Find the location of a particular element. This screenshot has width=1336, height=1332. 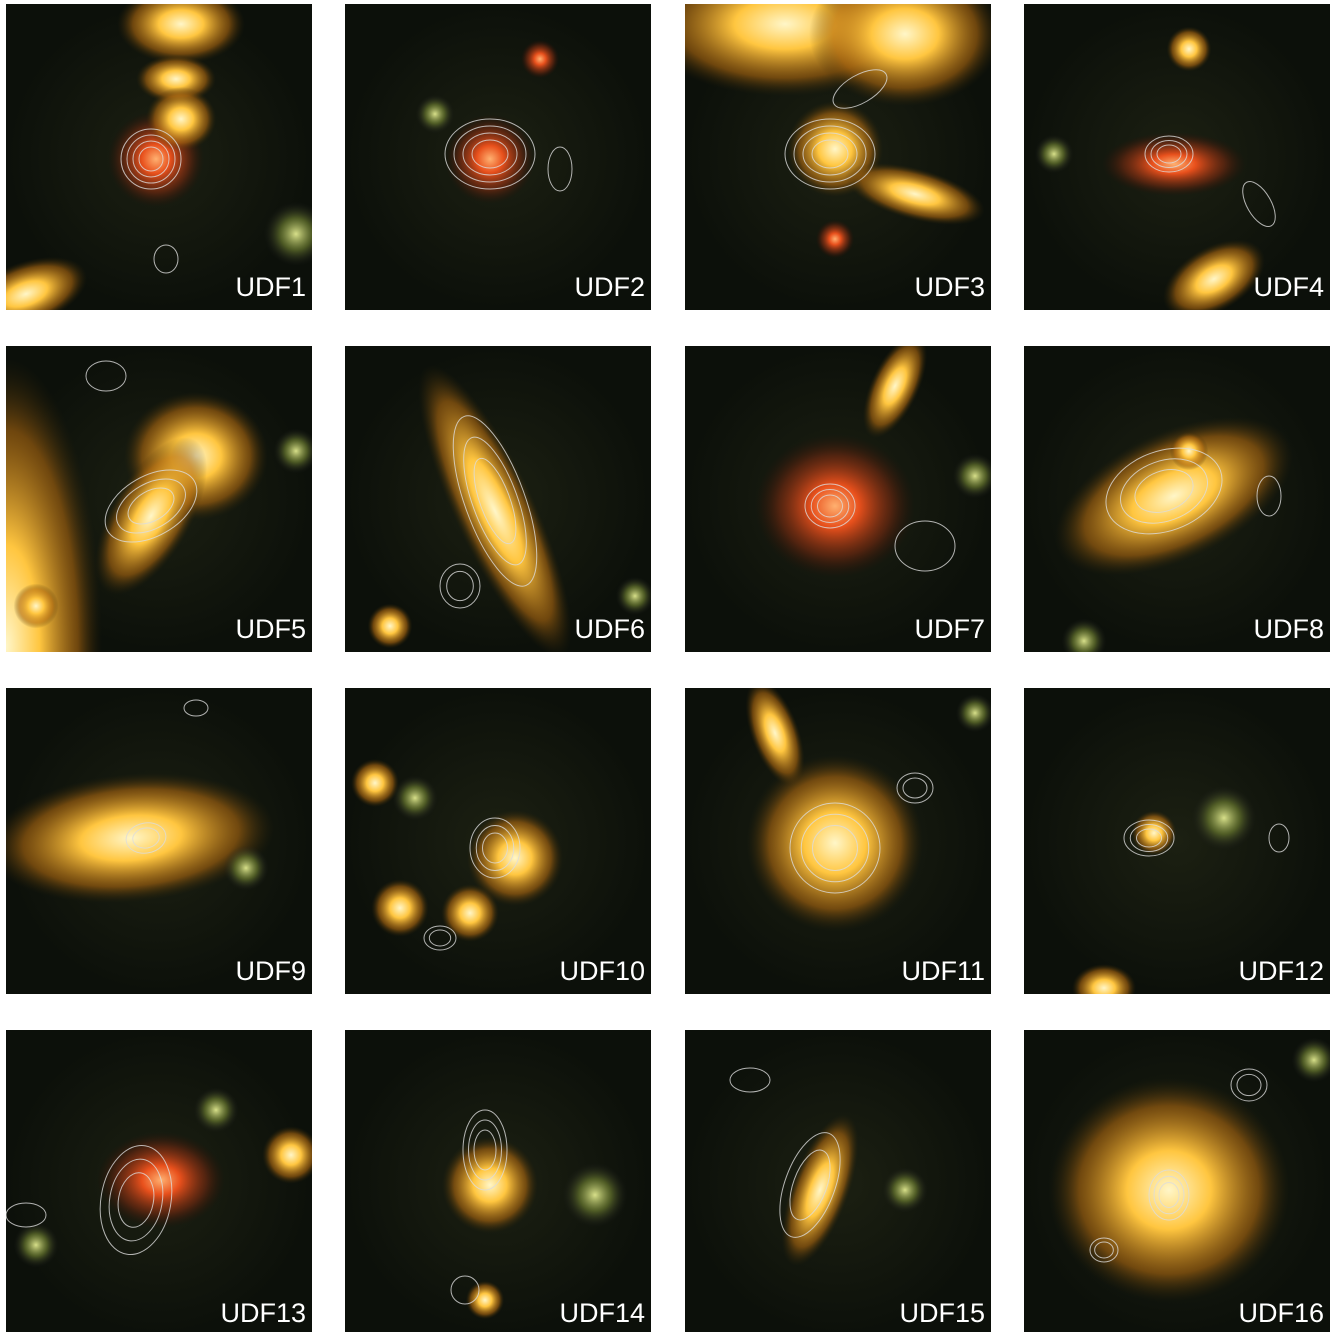

panel: UDF12 is located at coordinates (1177, 841).